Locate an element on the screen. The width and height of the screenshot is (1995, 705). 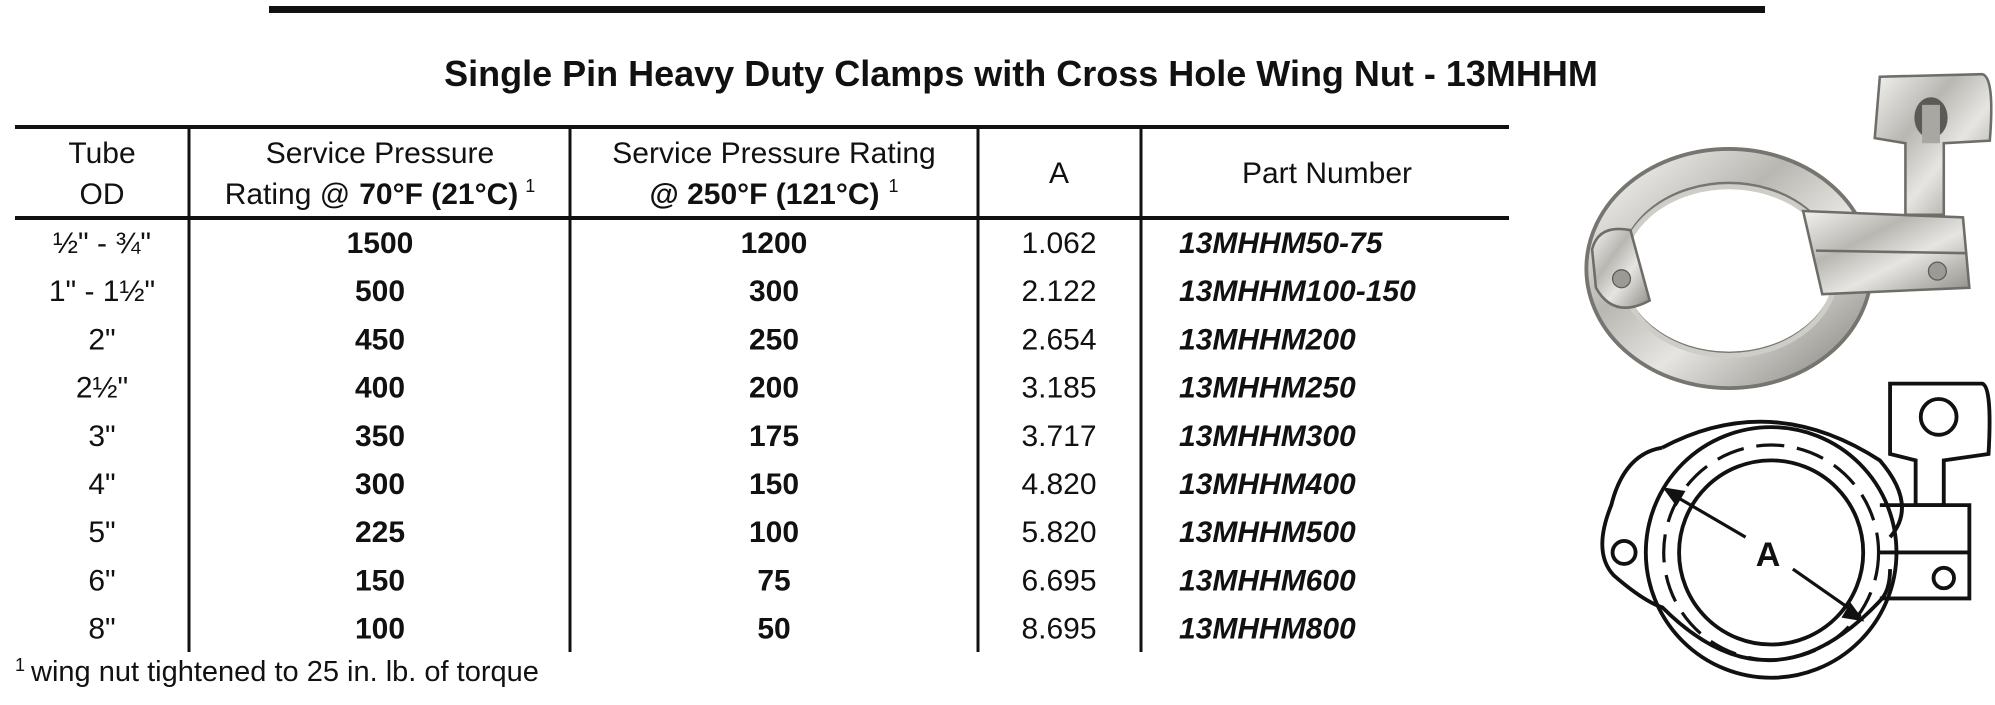
clamp-photo is located at coordinates (1788, 231).